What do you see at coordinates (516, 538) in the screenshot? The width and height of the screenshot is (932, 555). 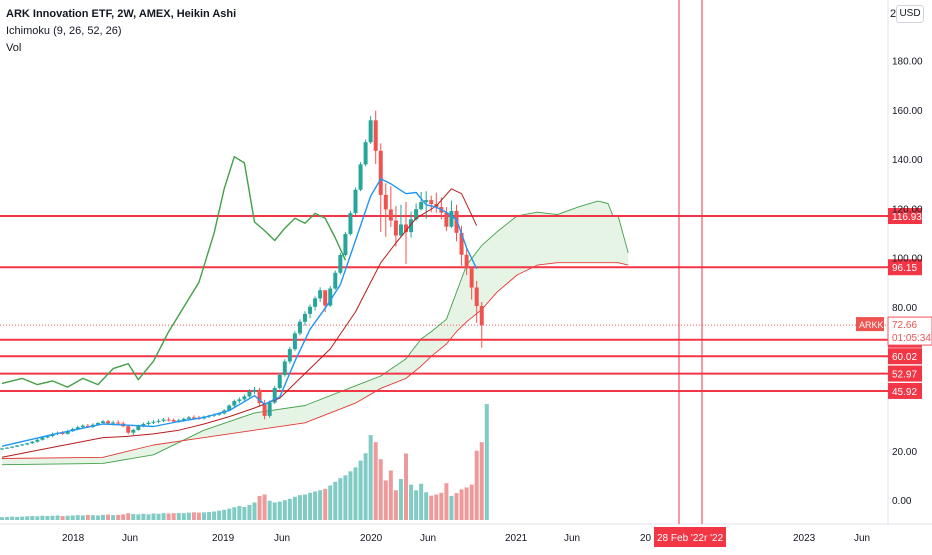 I see `time-axis-tick: 2021` at bounding box center [516, 538].